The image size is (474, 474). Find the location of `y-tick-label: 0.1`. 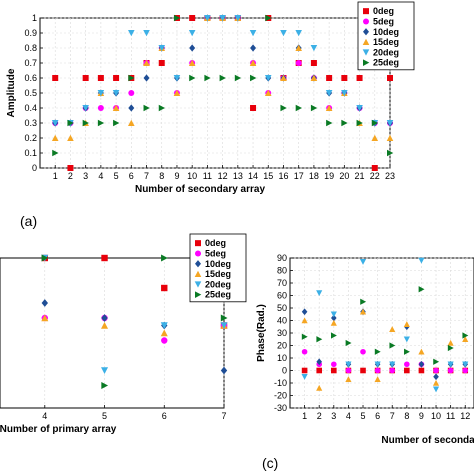

y-tick-label: 0.1 is located at coordinates (30, 153).